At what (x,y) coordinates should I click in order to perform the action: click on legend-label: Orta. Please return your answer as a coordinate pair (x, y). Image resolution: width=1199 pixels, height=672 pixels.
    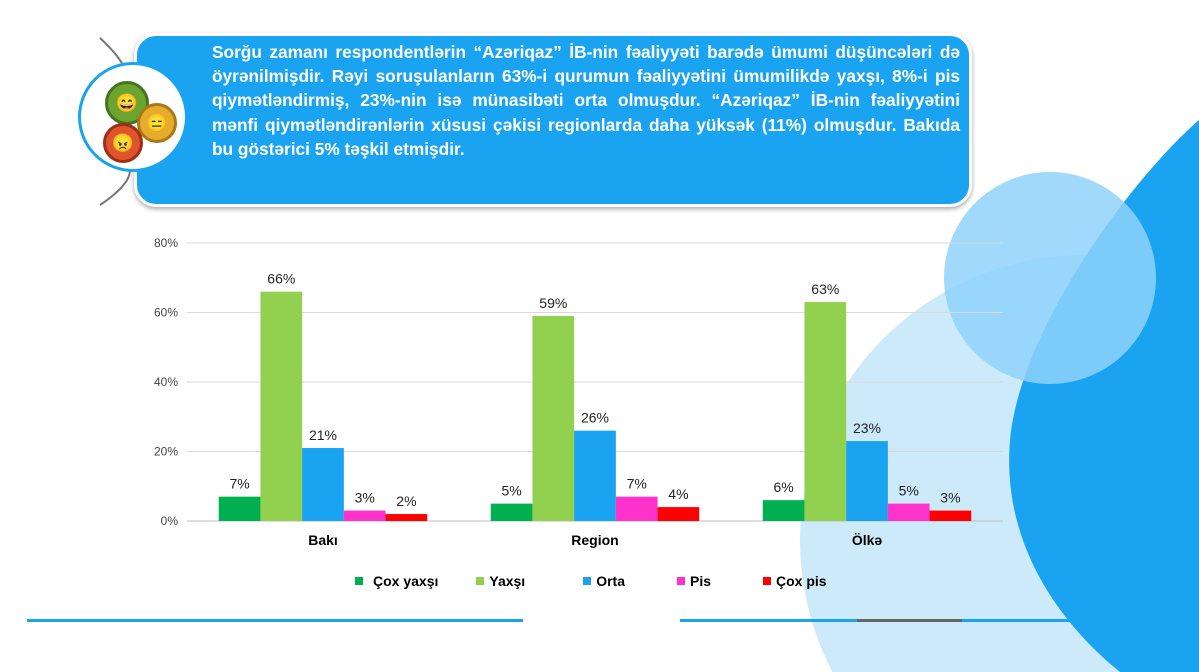
    Looking at the image, I should click on (610, 581).